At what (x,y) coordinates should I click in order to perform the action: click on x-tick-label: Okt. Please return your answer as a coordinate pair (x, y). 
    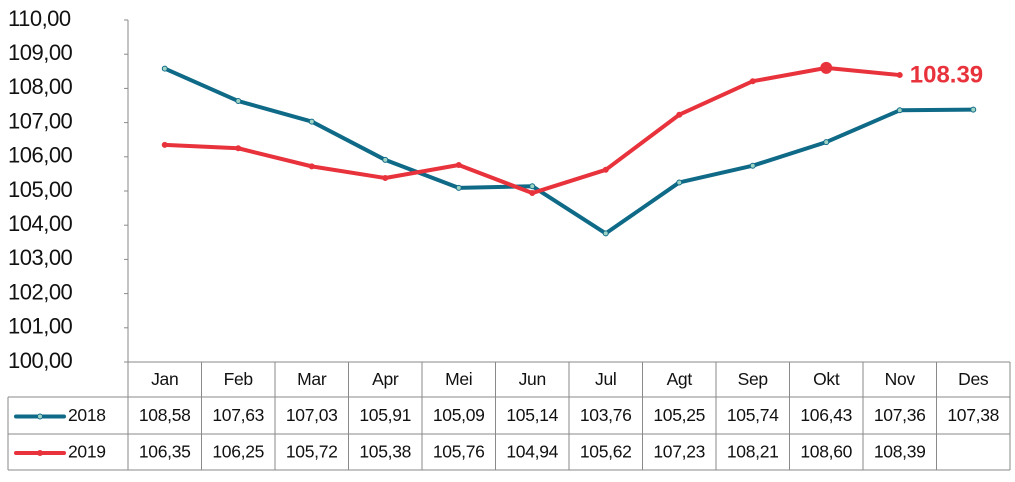
    Looking at the image, I should click on (826, 379).